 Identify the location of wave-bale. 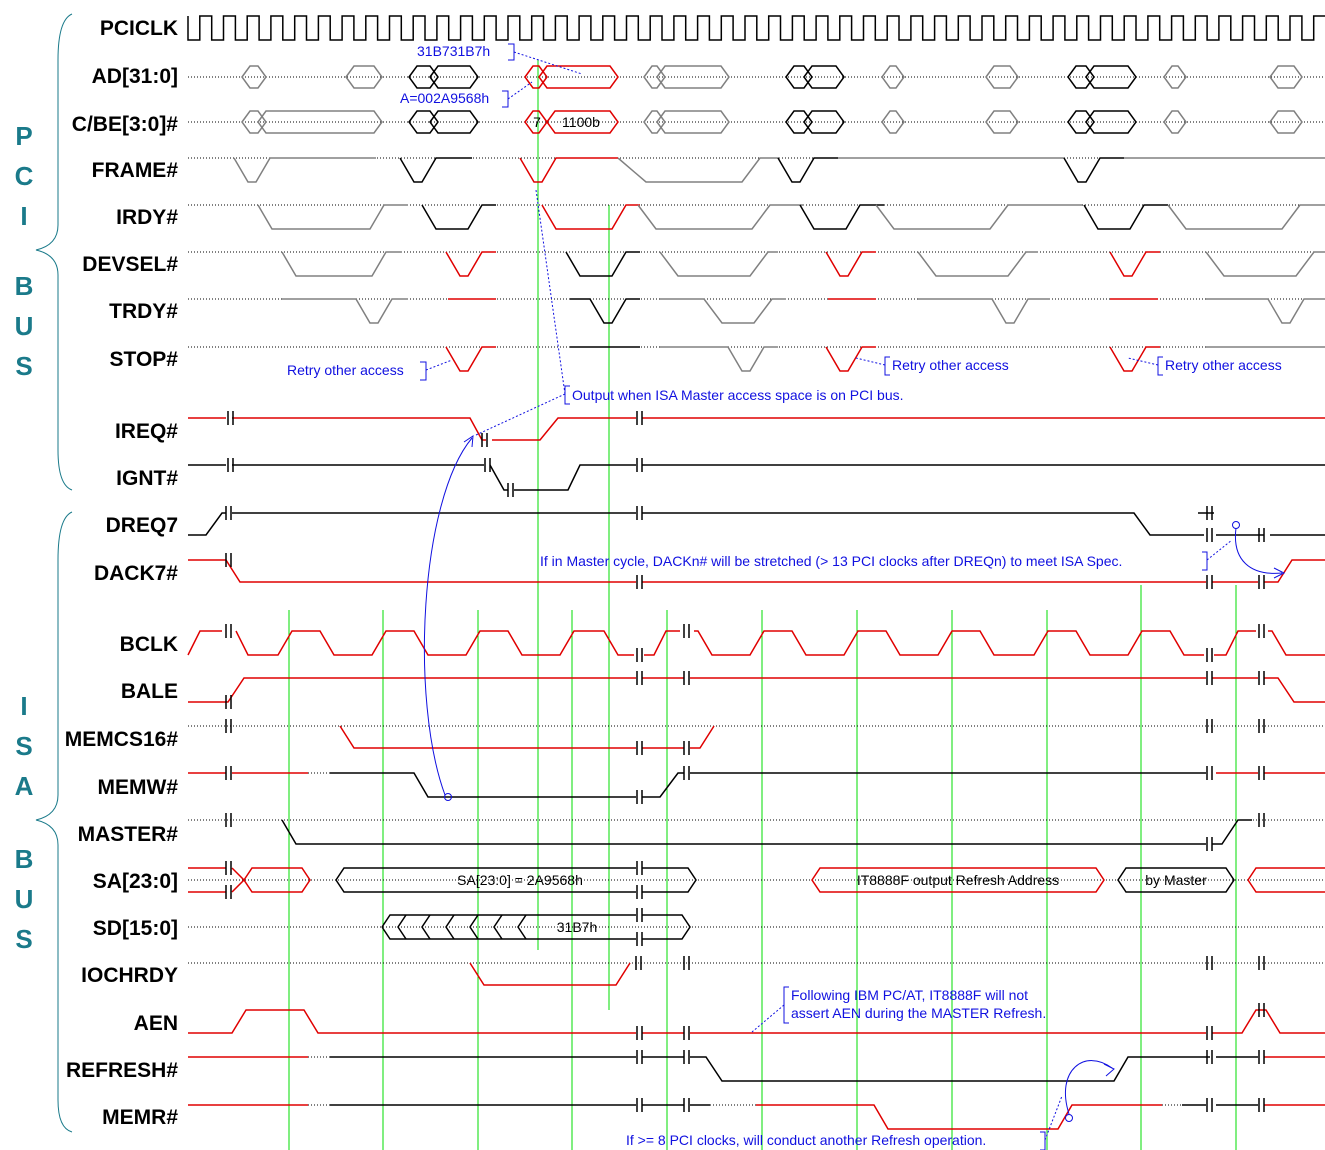
(756, 690).